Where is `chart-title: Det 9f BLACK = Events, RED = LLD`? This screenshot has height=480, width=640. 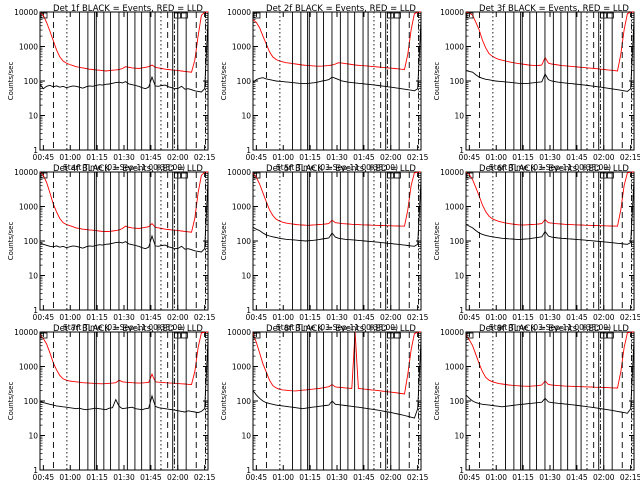 chart-title: Det 9f BLACK = Events, RED = LLD is located at coordinates (554, 329).